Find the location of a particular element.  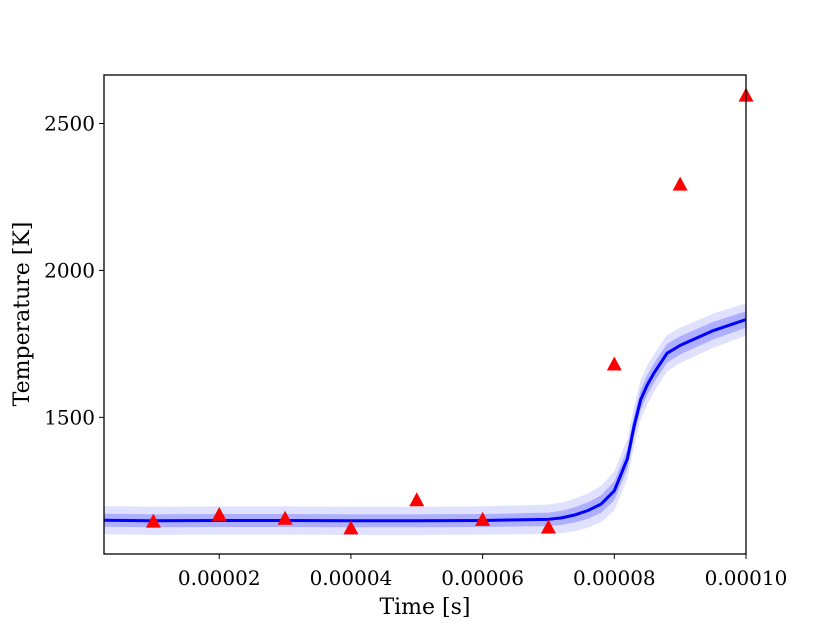

x-axis-ticks: 0.00002 0.00004 0.00006 0.00008 0.00010 is located at coordinates (482, 572).